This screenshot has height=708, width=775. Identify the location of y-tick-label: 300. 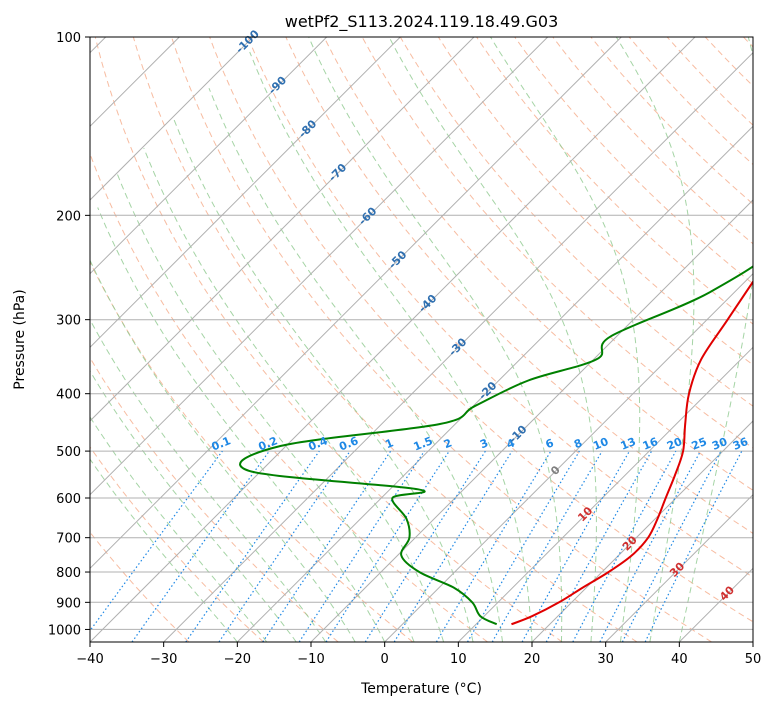
(68, 321).